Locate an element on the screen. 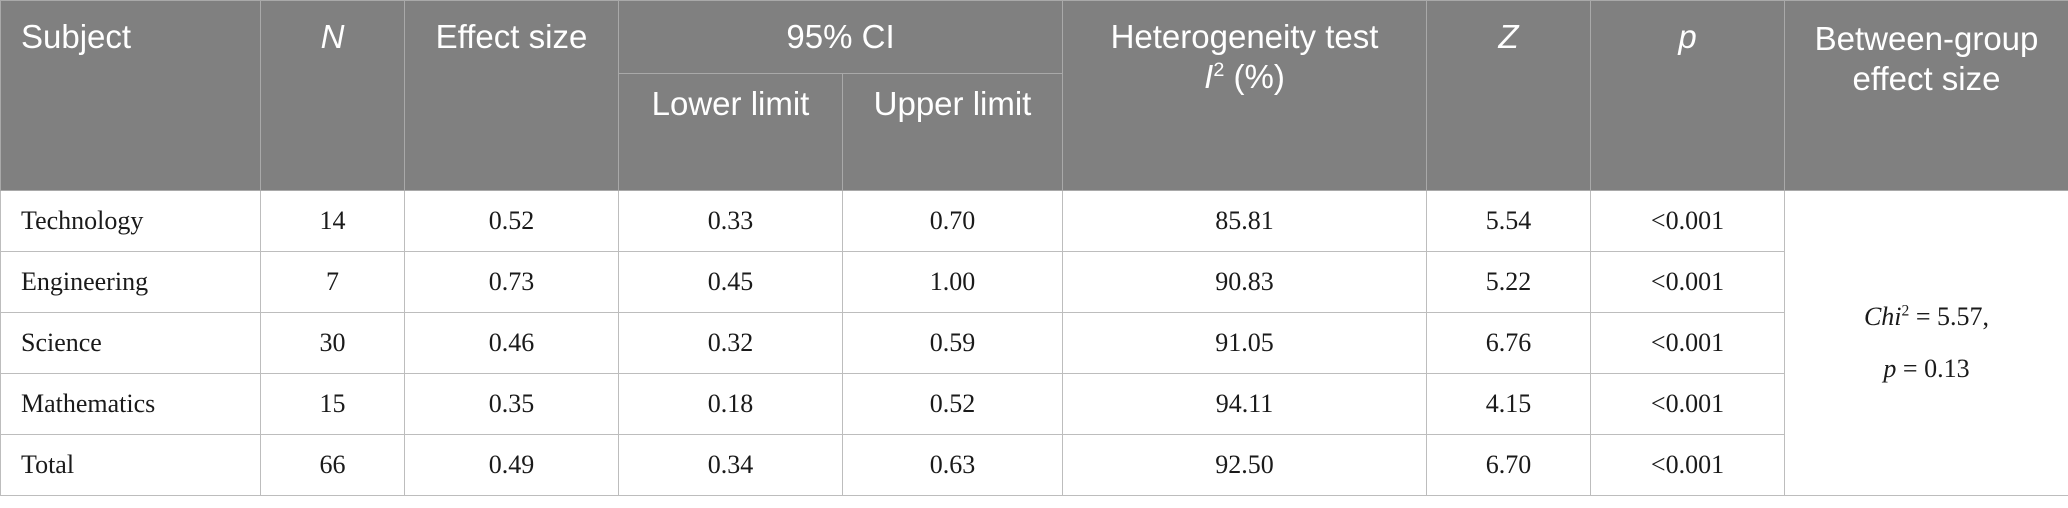  cell-upper-limit: 0.52 is located at coordinates (952, 404).